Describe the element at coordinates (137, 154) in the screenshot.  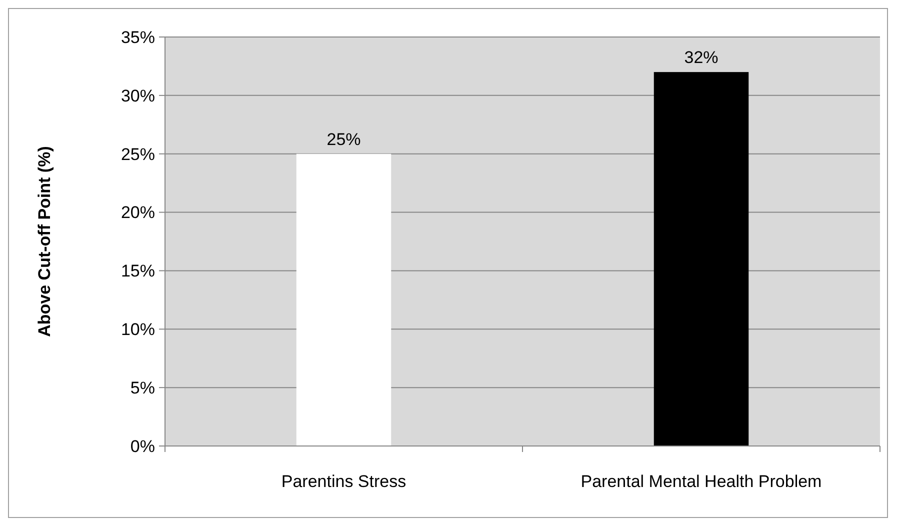
I see `y-tick-label: 25%` at that location.